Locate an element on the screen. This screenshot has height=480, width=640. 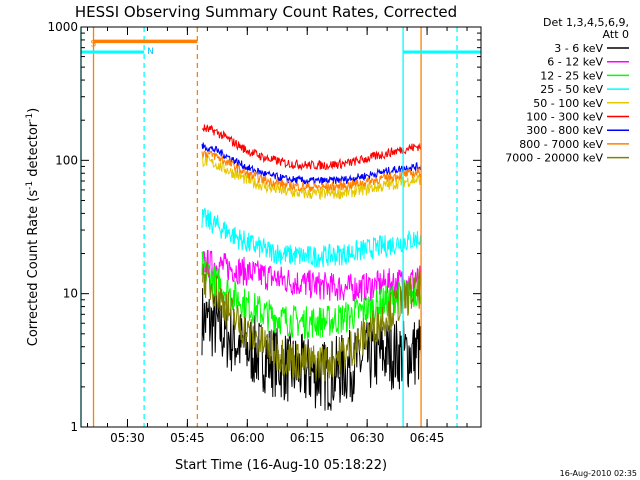
legend-label-8: 7000 - 20000 keV is located at coordinates (554, 158).